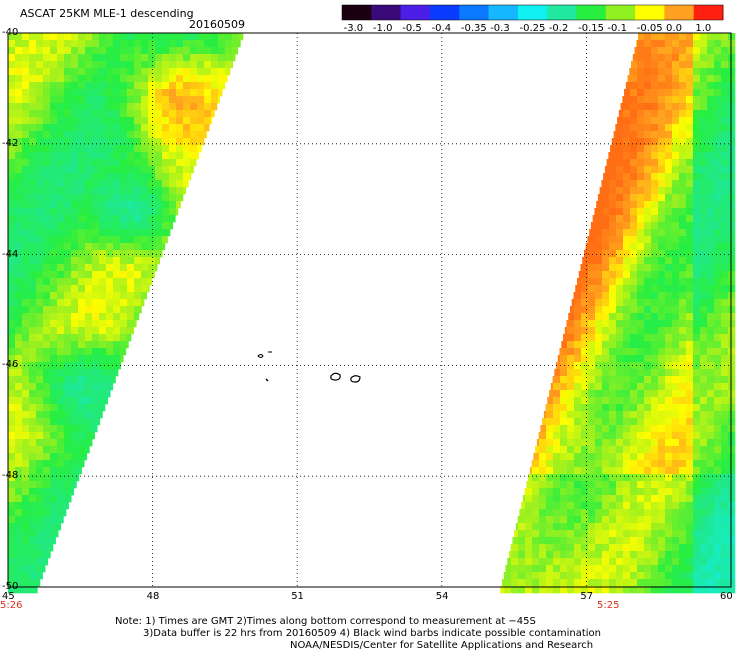  I want to click on lat-tick-label: -48, so click(10, 475).